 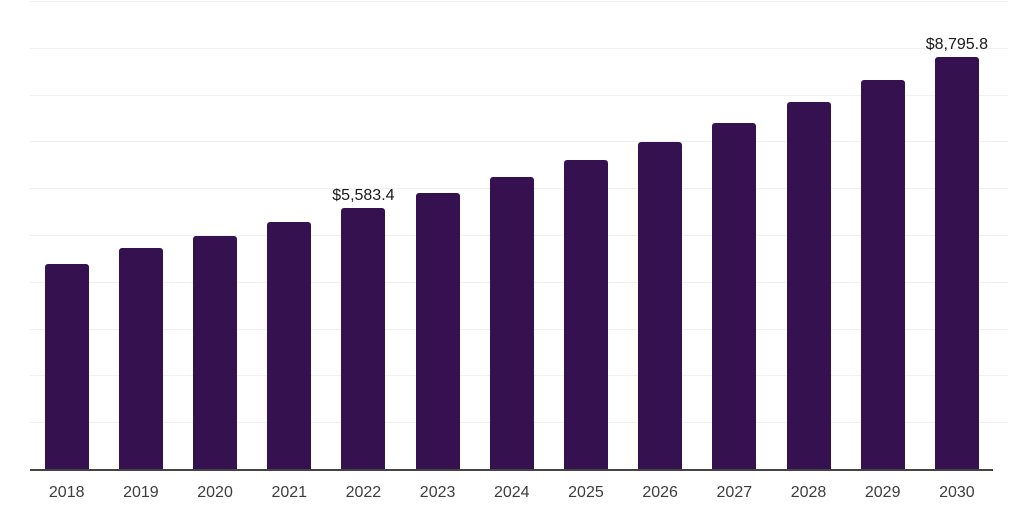 I want to click on x-tick-2026: 2026, so click(x=660, y=492).